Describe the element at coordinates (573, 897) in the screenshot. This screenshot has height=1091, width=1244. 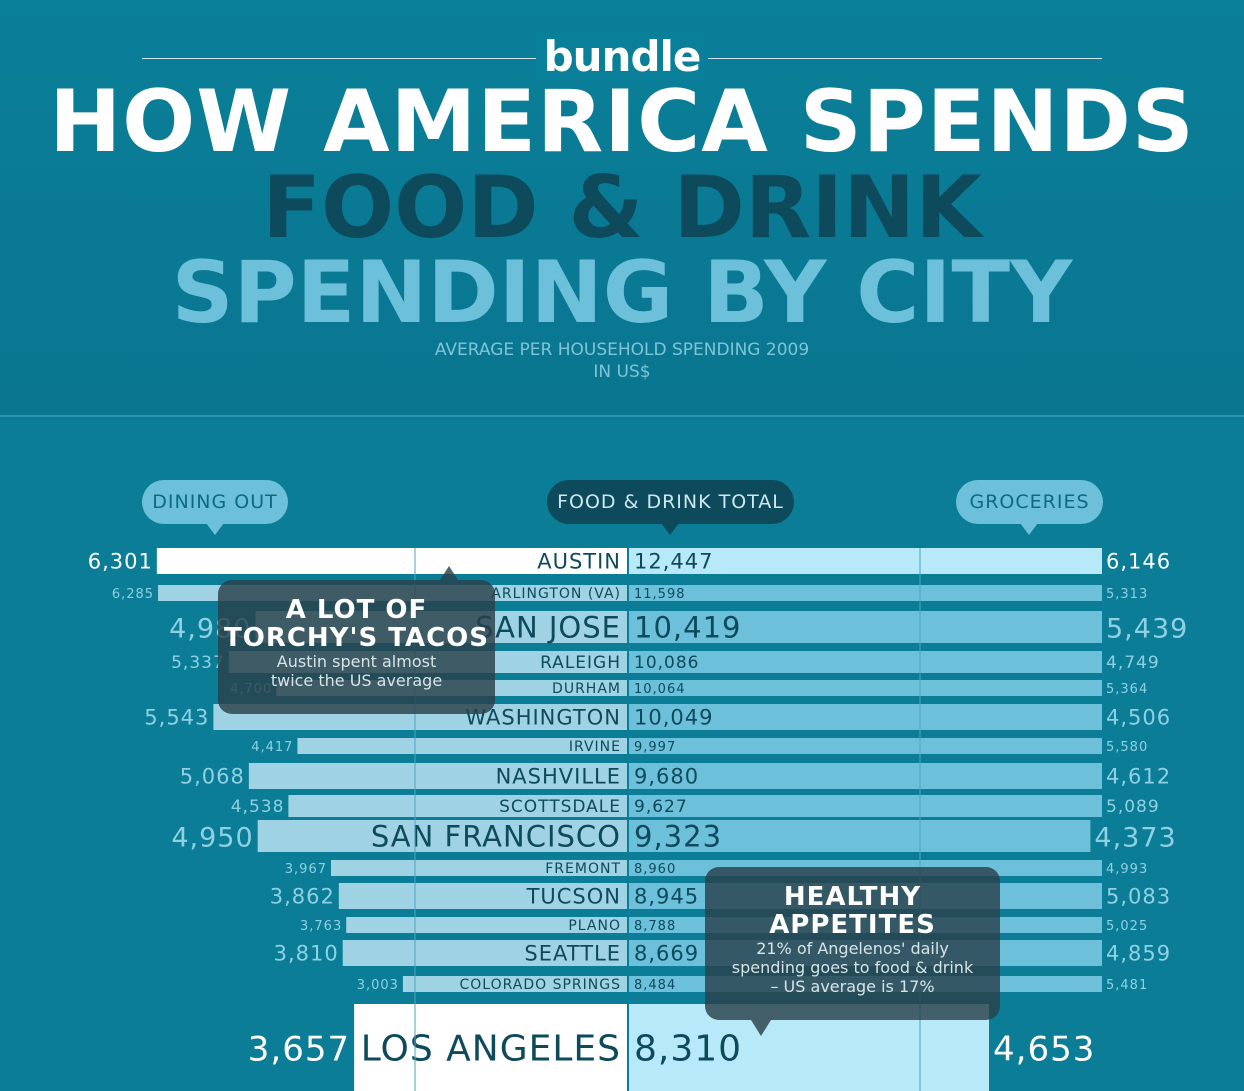
I see `city-label-tucson: TUCSON` at that location.